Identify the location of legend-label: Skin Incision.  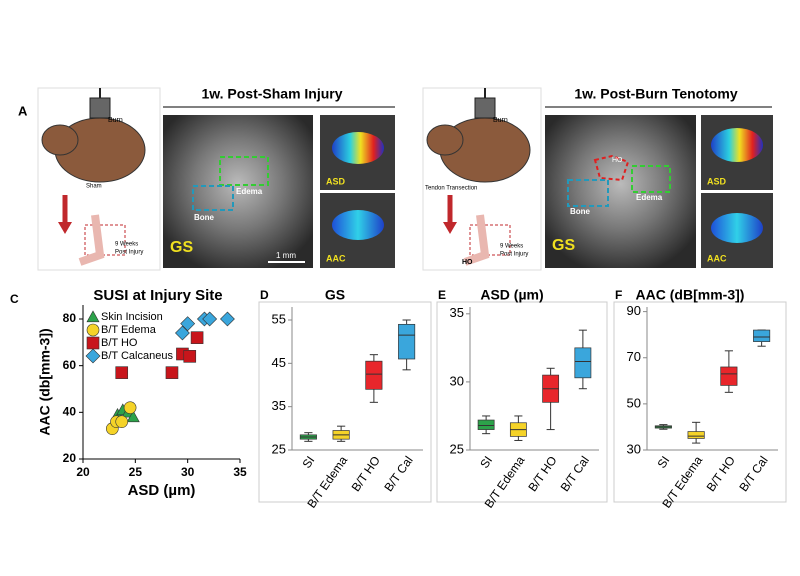
(132, 317).